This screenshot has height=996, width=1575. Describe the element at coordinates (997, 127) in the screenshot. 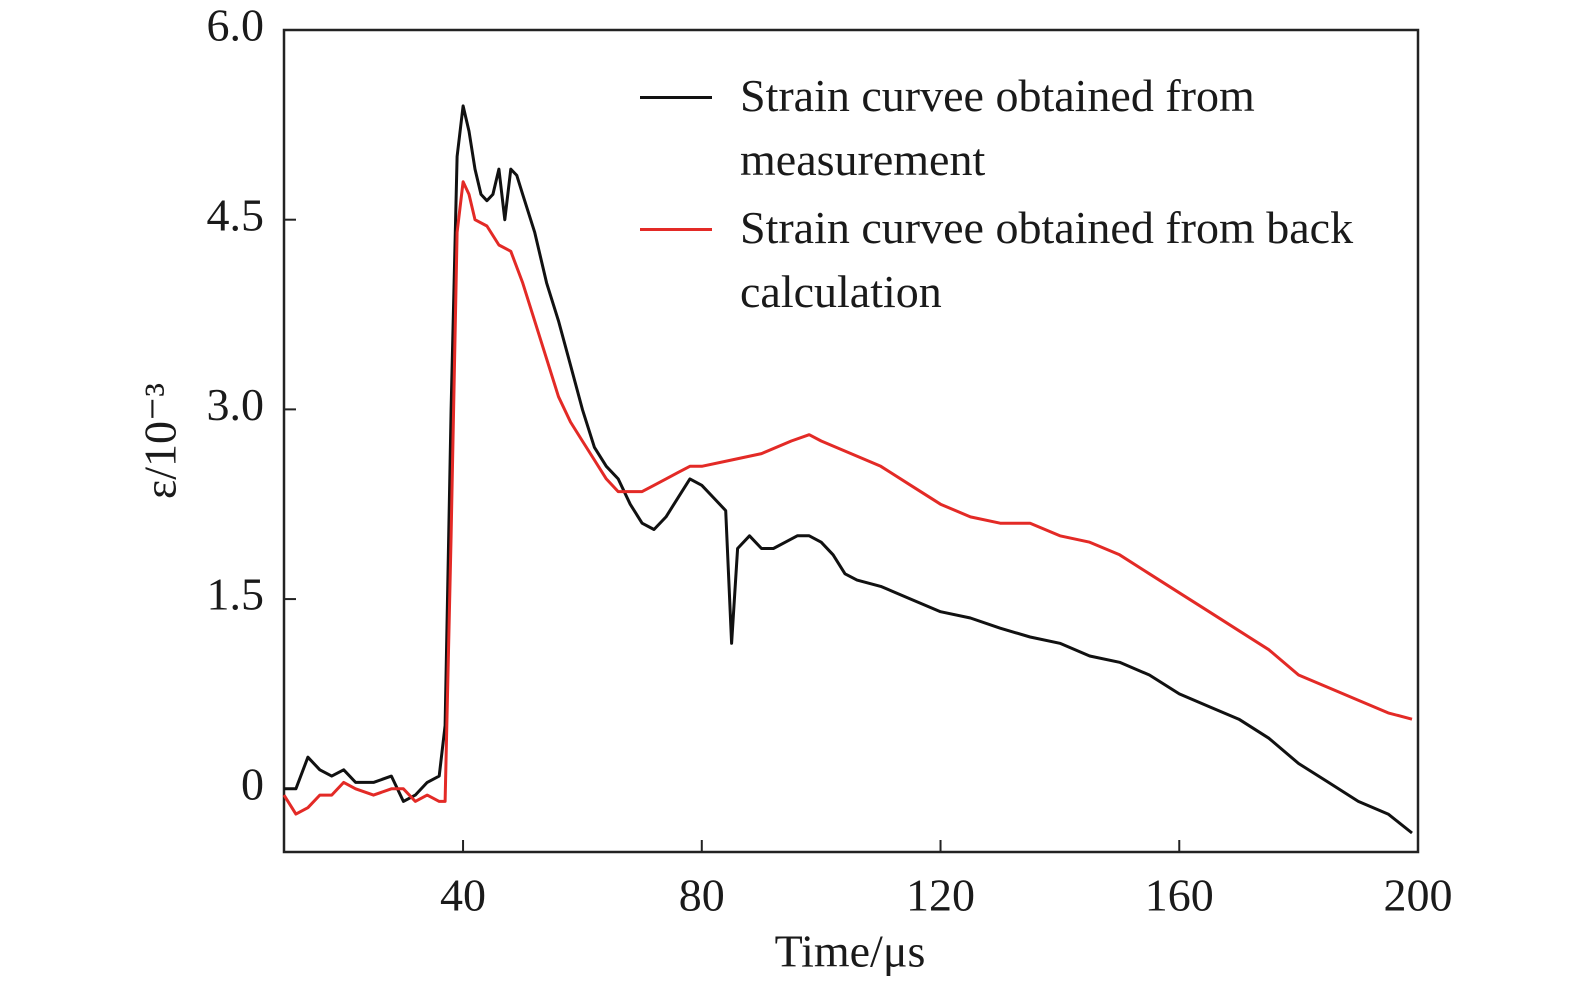

I see `legend-label: Strain curvee obtained from measurement` at that location.